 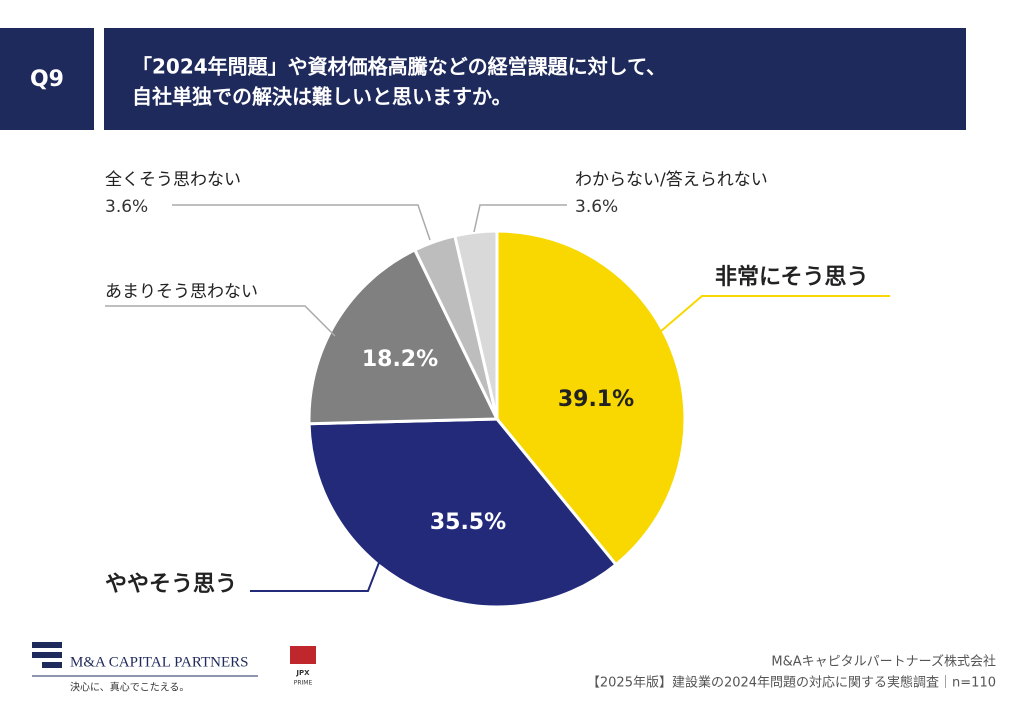 I want to click on category-label: わからない/答えられない, so click(x=671, y=180).